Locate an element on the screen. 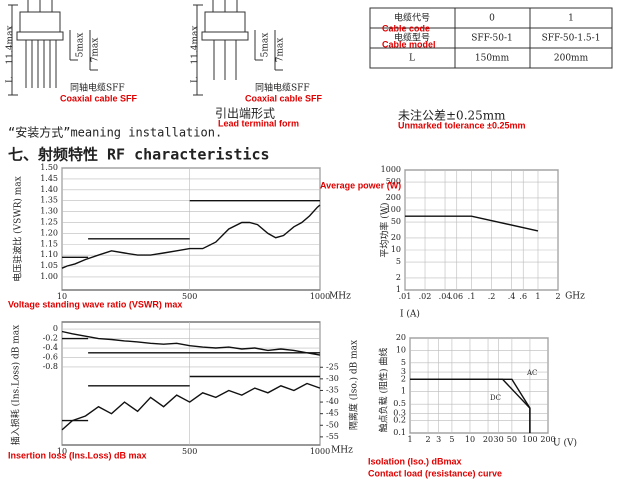 Image resolution: width=625 pixels, height=494 pixels. x-tick-label: .4 is located at coordinates (512, 296).